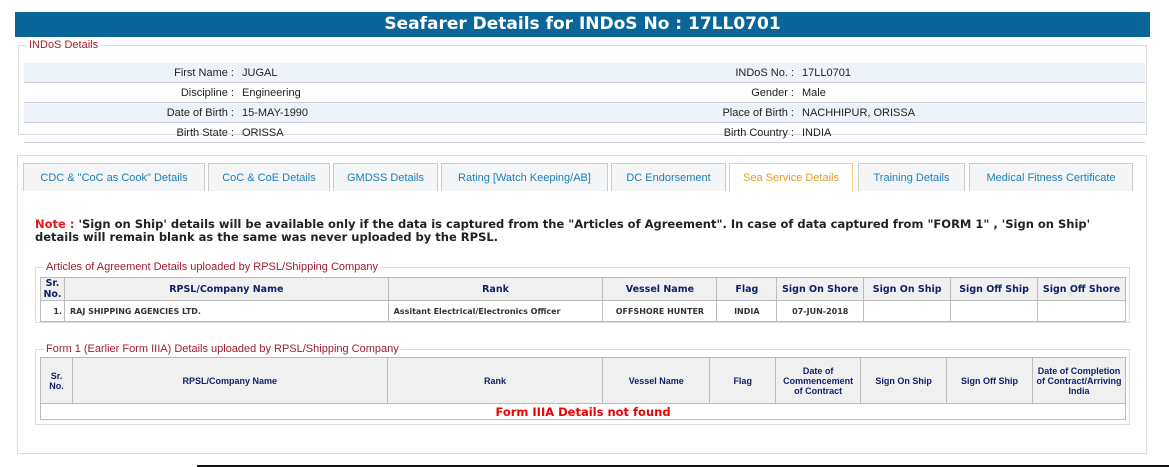  I want to click on table-cell: 1., so click(52, 311).